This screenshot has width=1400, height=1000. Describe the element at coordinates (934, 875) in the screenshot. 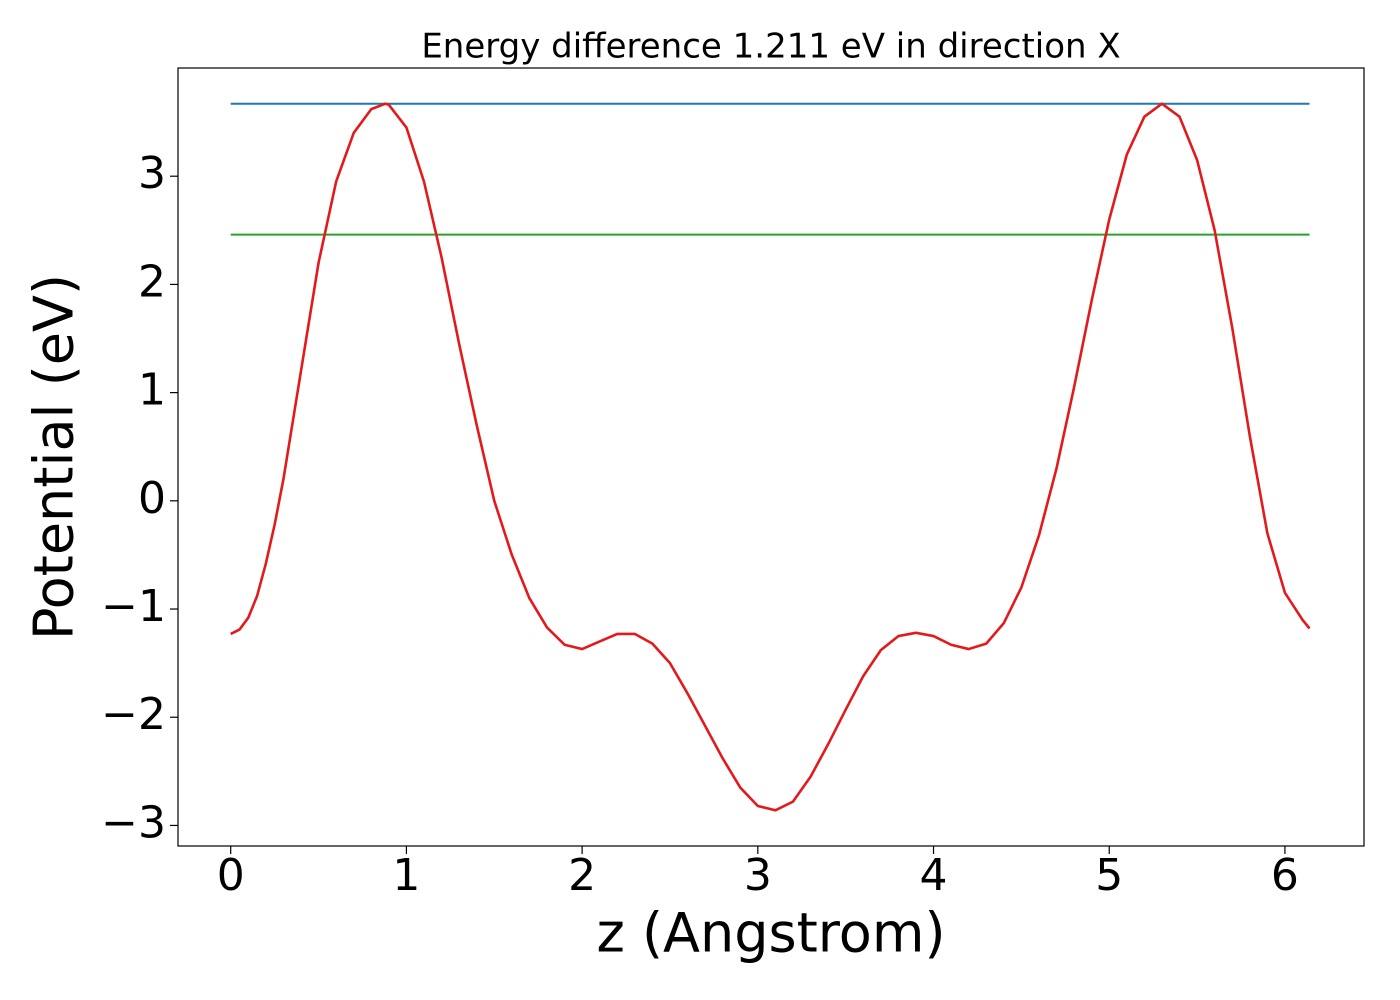

I see `x-tick-label: 4` at that location.